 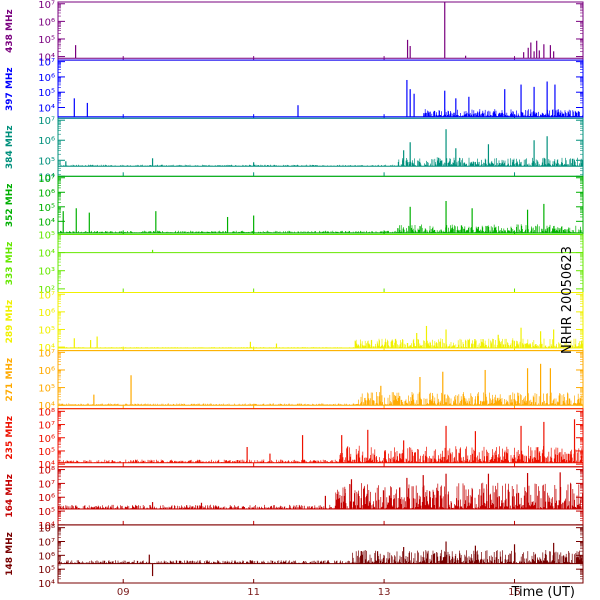 I want to click on panel-384-mhz: 10⁴ 10⁵ 10⁶ 10⁷ 384 MHz, so click(x=294, y=149).